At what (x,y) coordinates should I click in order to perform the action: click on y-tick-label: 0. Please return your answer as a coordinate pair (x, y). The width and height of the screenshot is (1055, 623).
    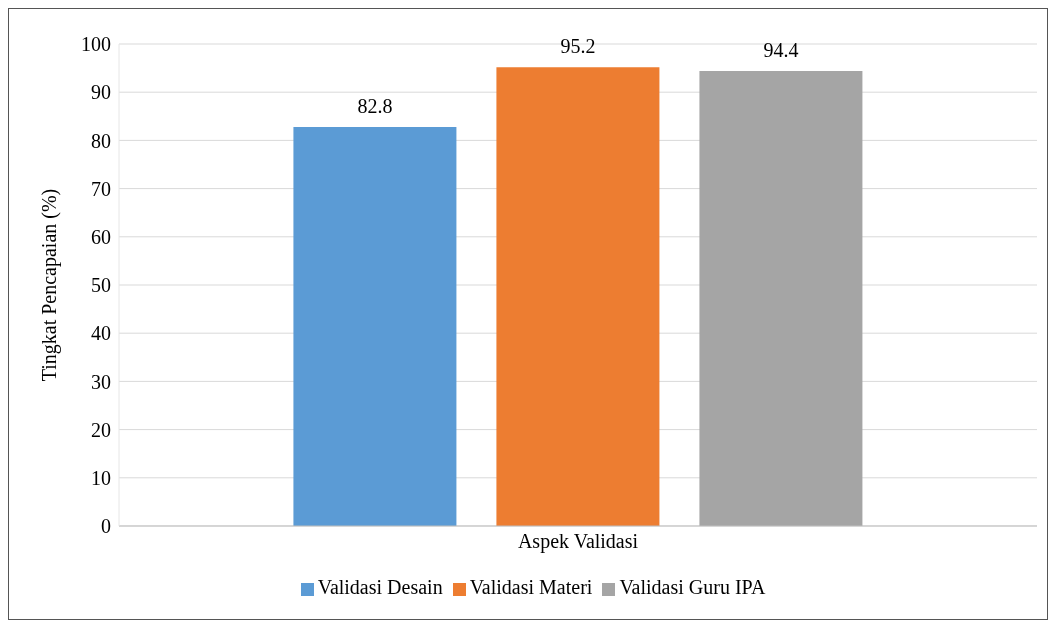
    Looking at the image, I should click on (106, 526).